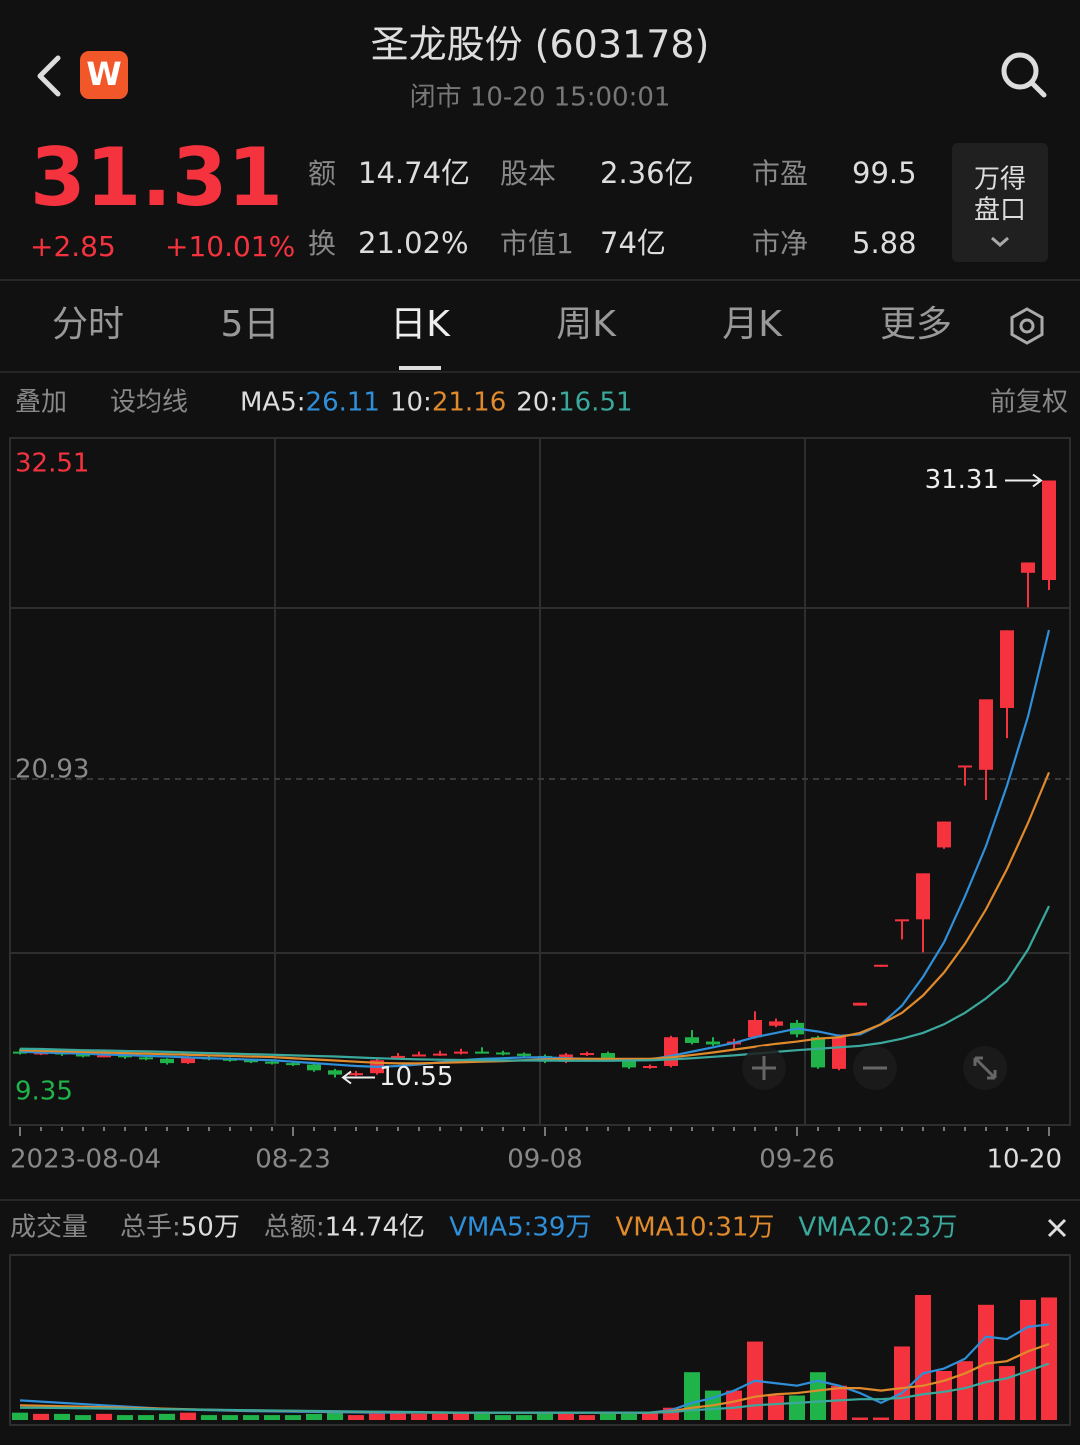 The width and height of the screenshot is (1080, 1445). What do you see at coordinates (469, 403) in the screenshot?
I see `ma-legend-value: 21.16` at bounding box center [469, 403].